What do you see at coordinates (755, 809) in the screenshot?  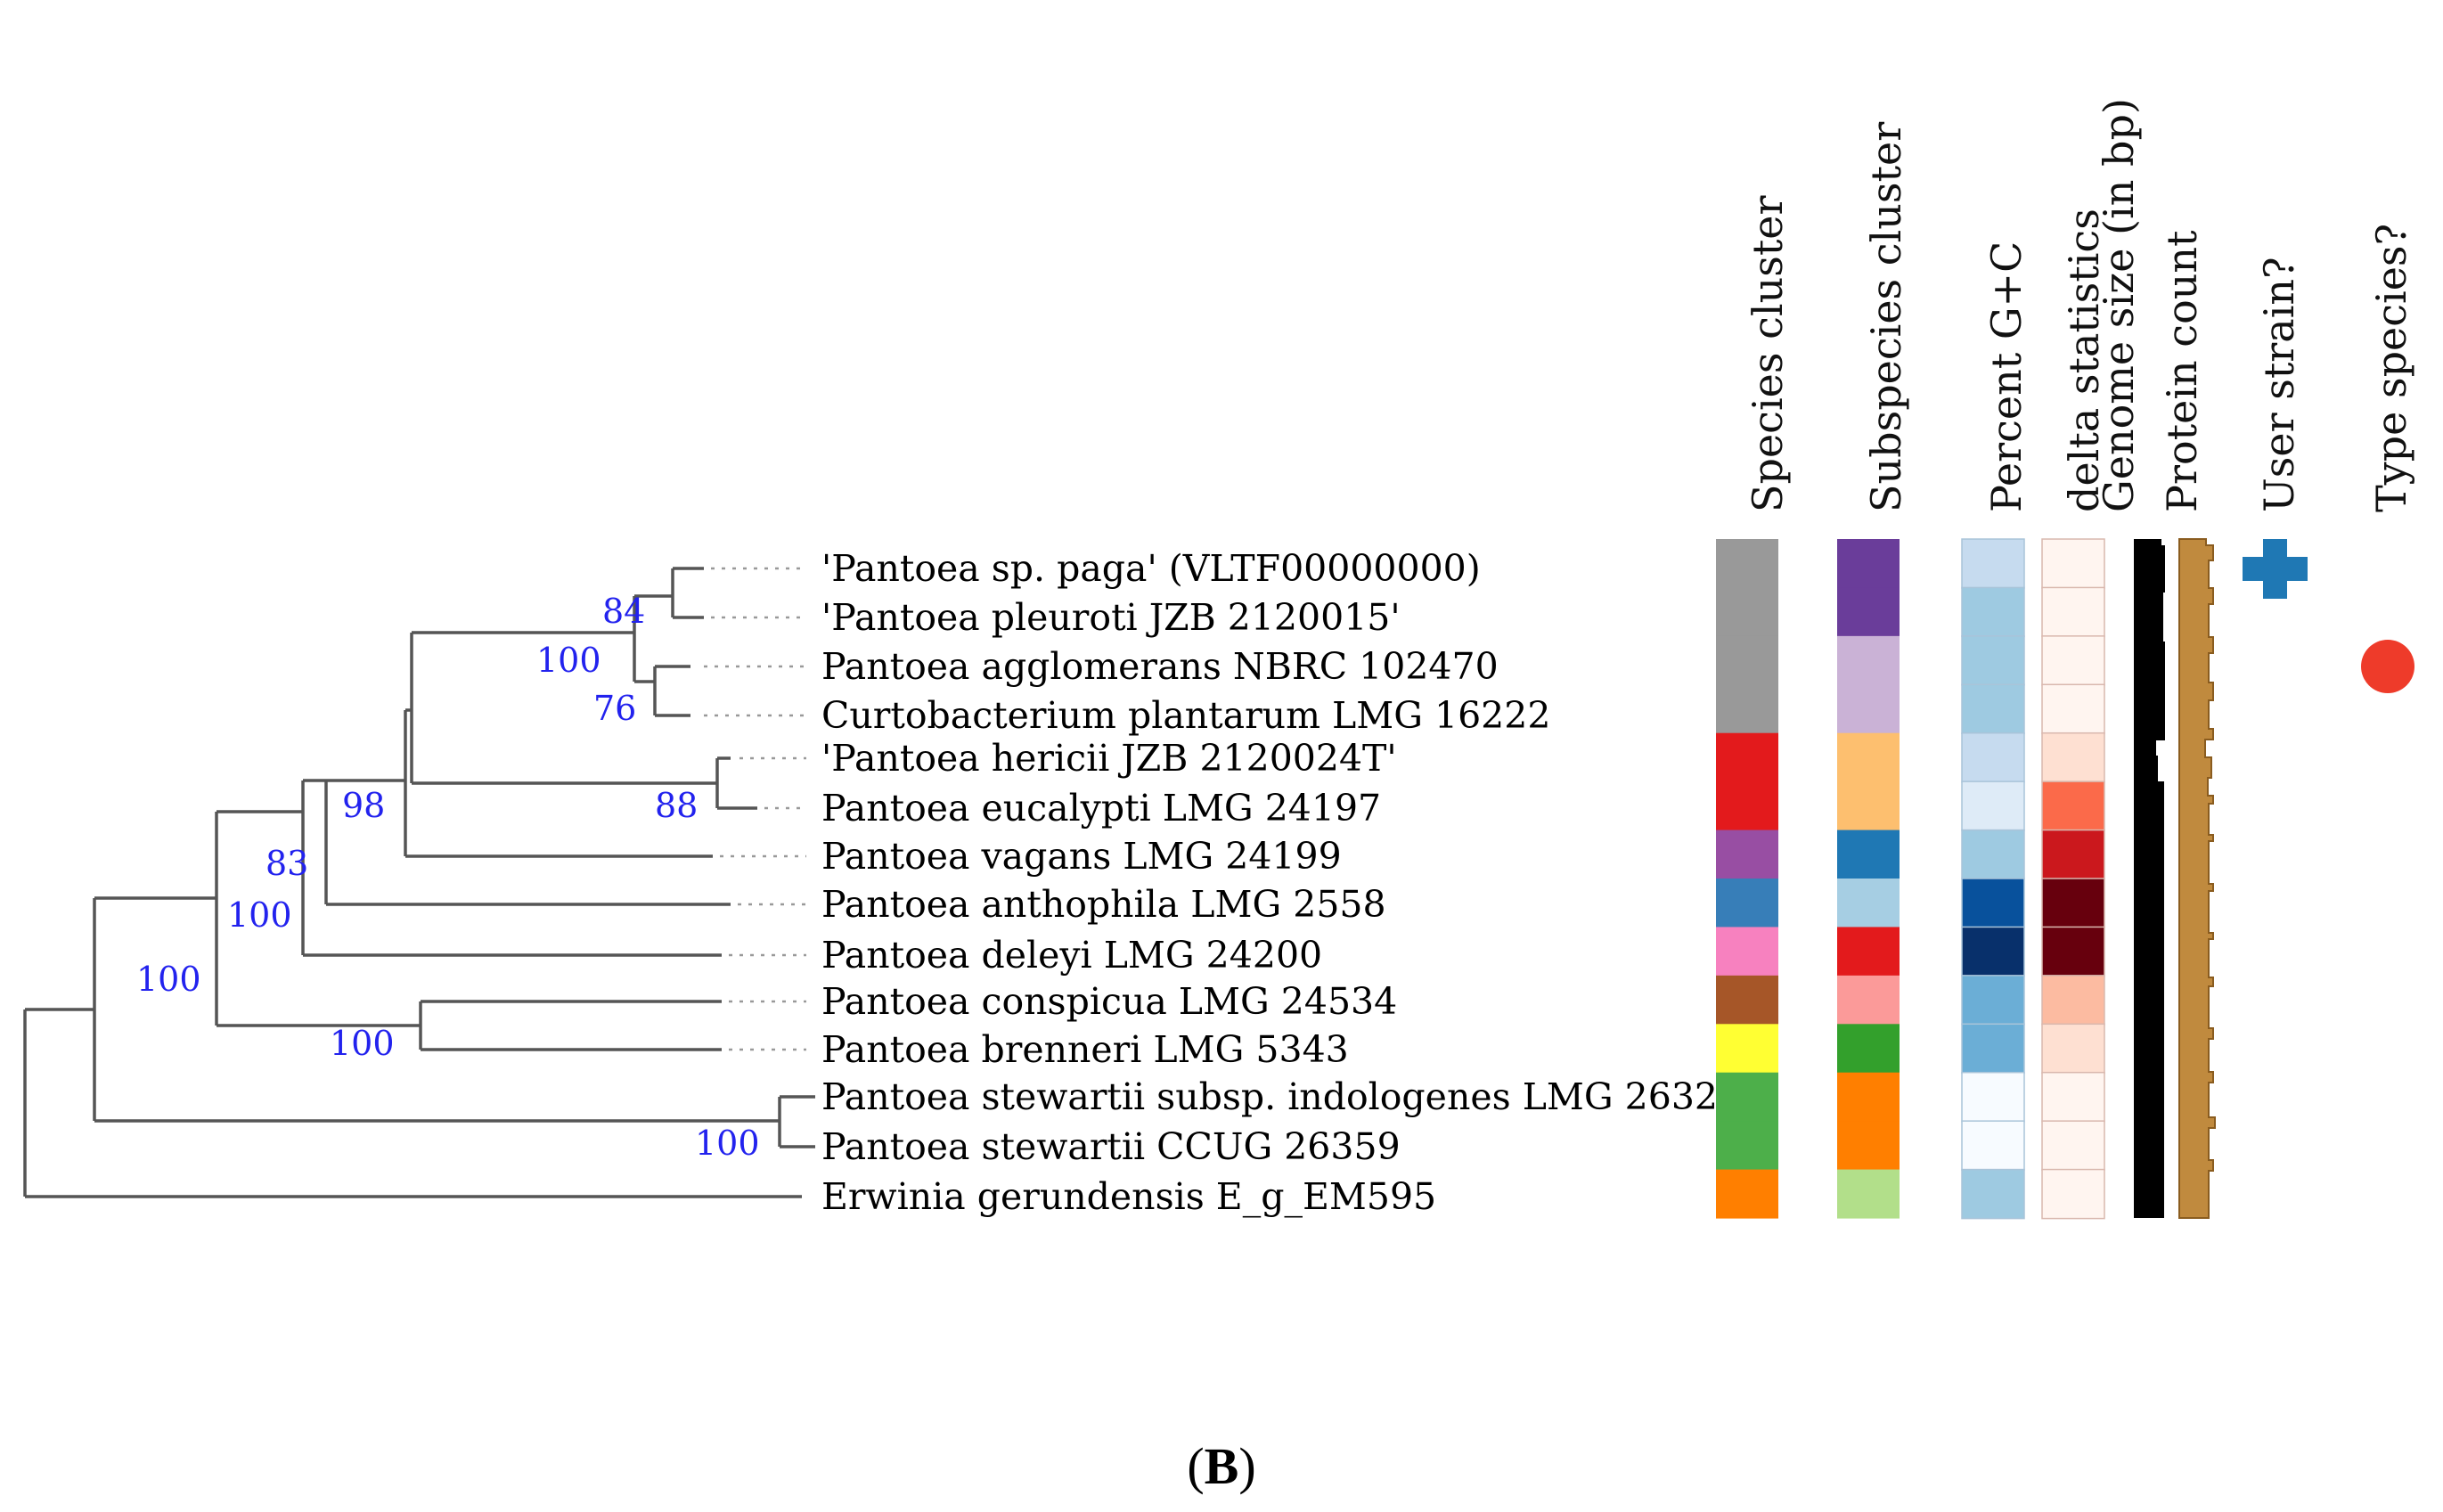 I see `leader-lines` at bounding box center [755, 809].